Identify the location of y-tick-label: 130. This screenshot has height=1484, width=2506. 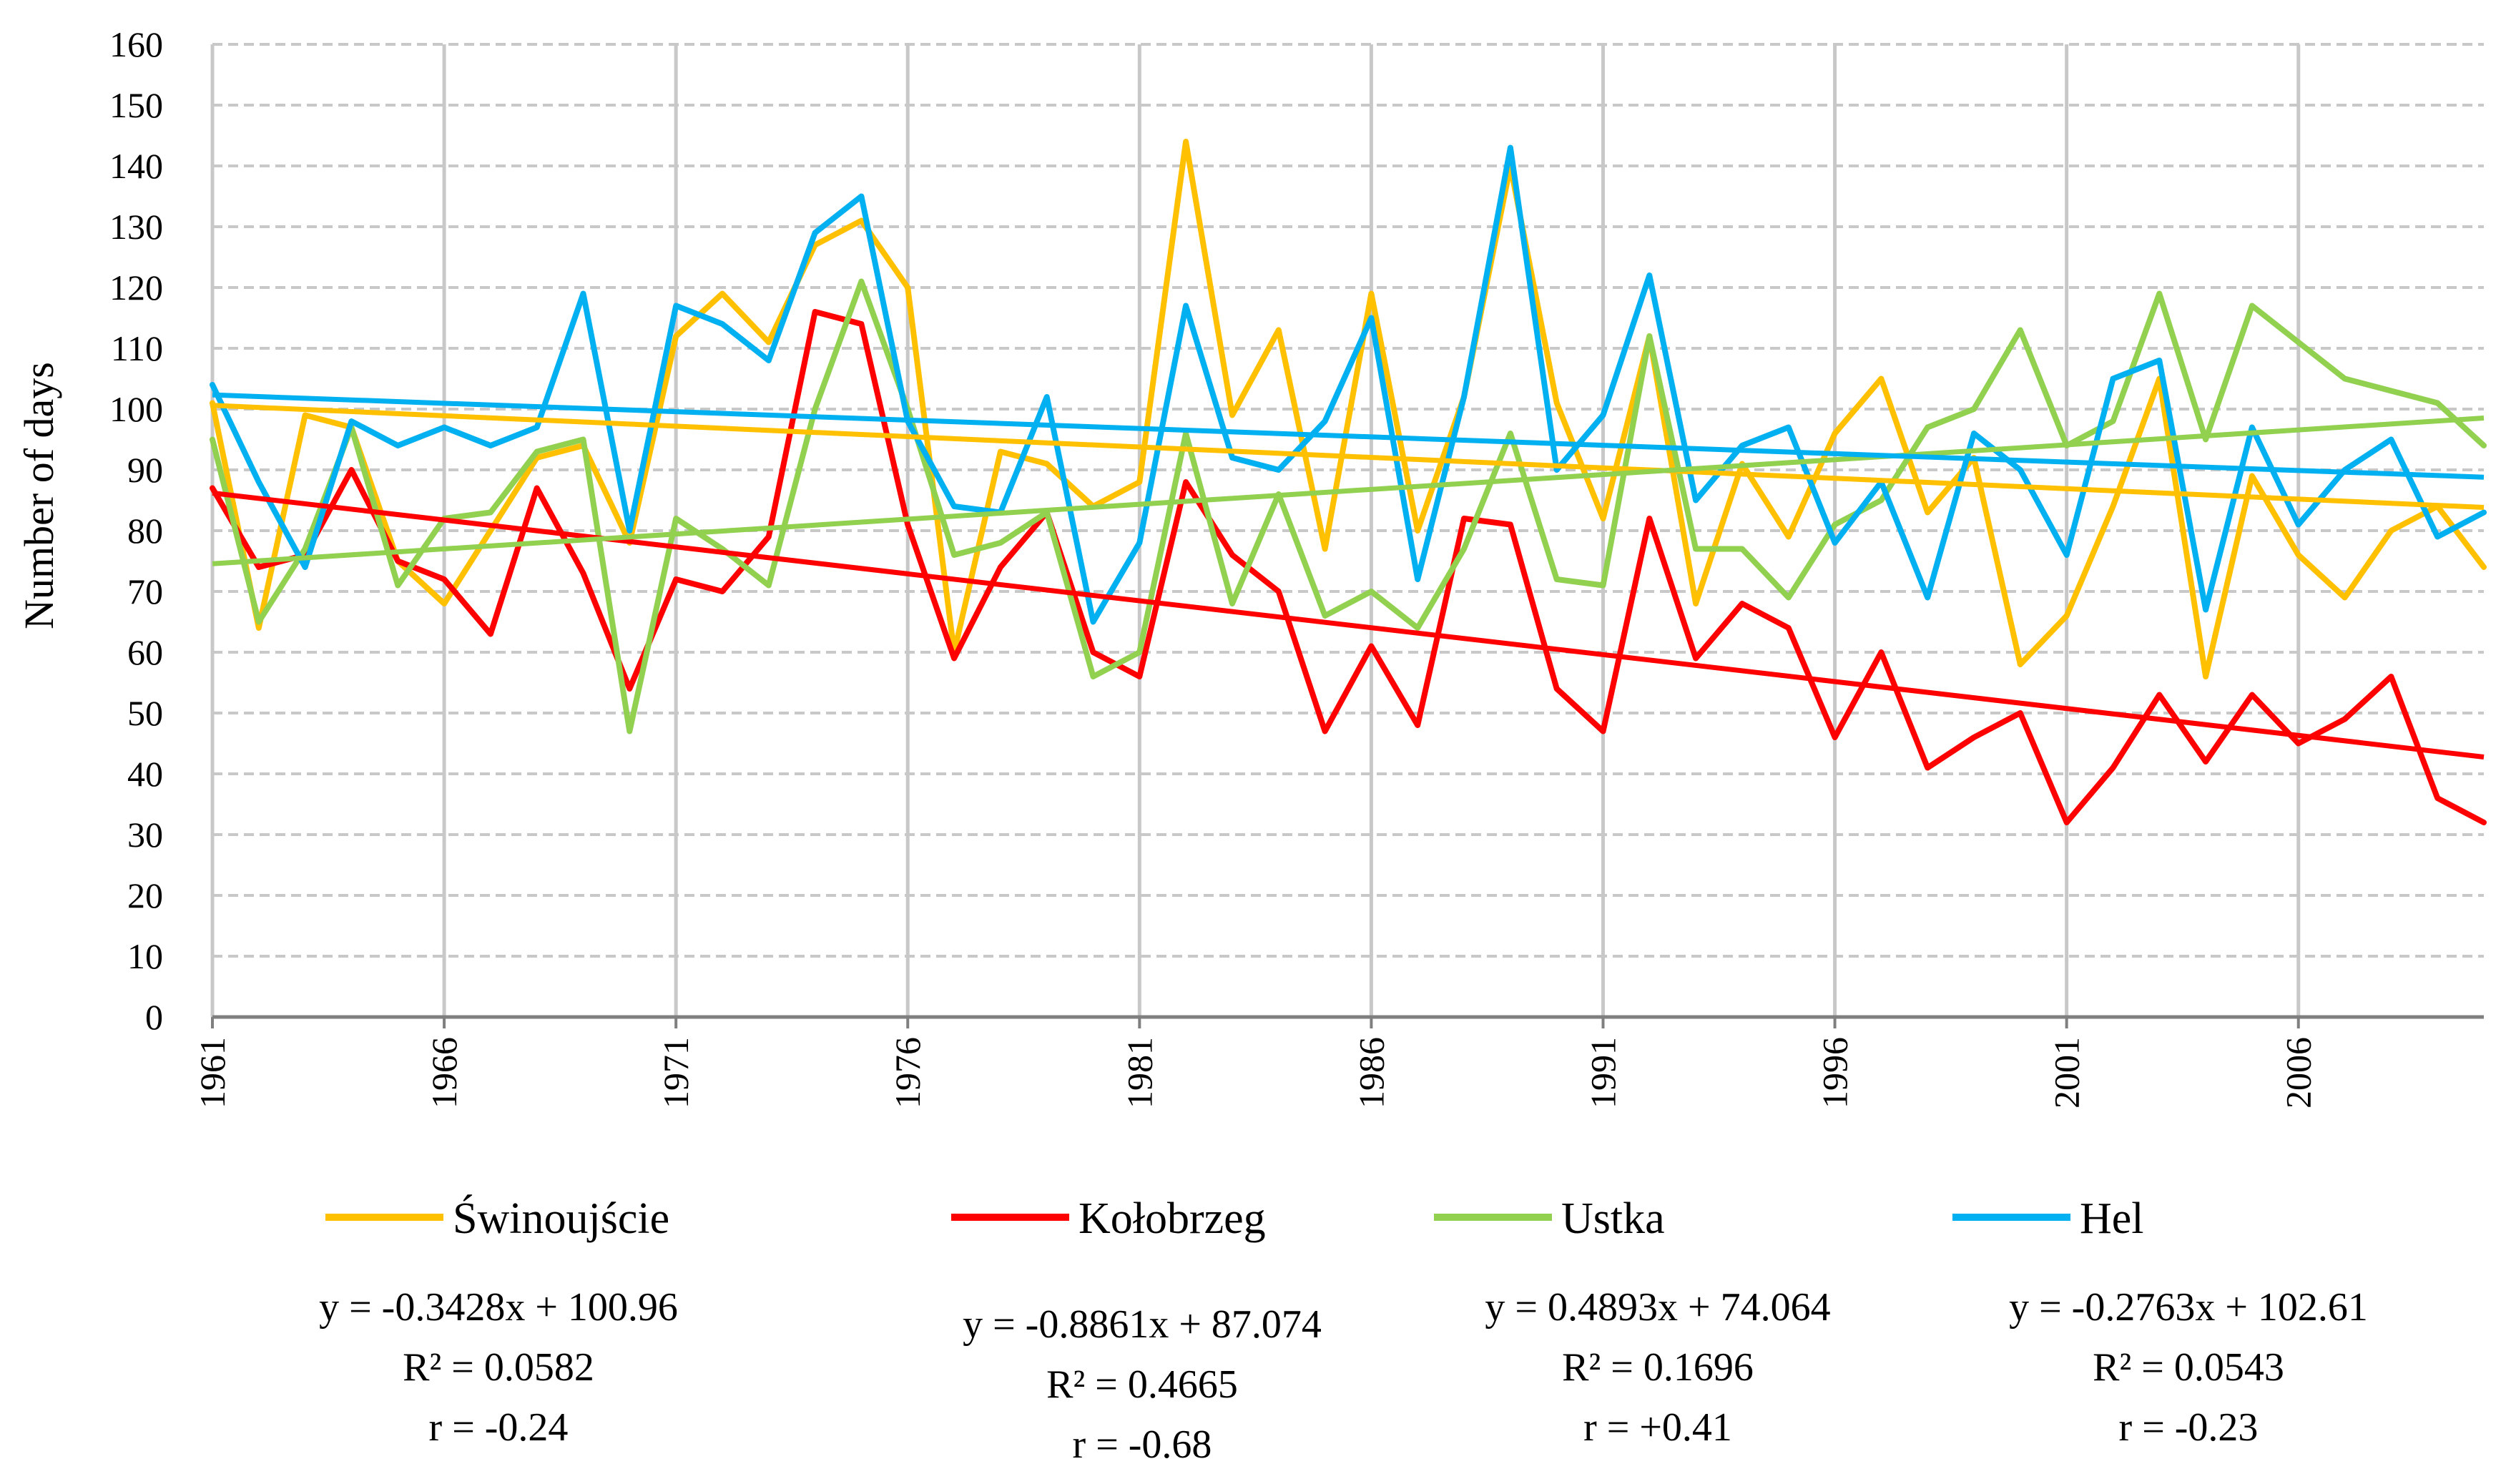
(136, 227).